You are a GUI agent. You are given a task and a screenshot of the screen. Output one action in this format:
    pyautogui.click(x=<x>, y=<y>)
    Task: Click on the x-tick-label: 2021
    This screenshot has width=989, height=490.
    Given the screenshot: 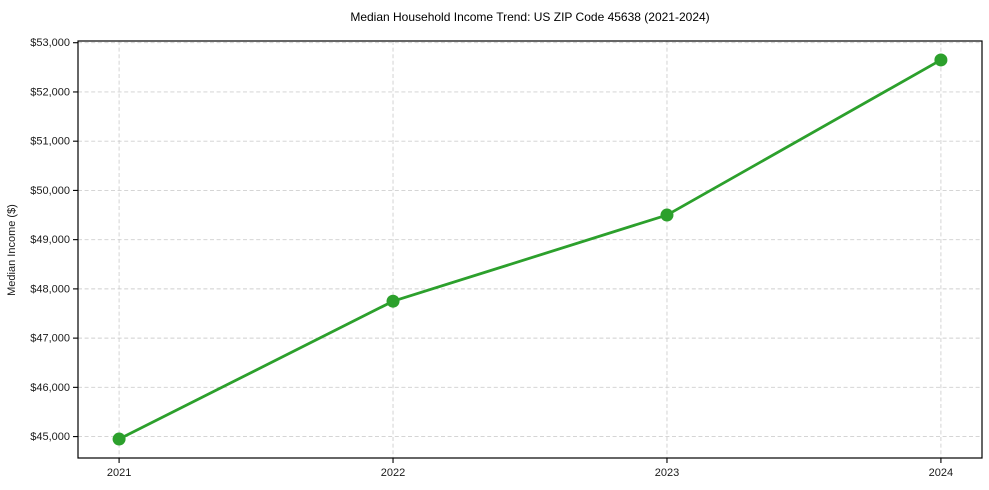 What is the action you would take?
    pyautogui.click(x=119, y=473)
    